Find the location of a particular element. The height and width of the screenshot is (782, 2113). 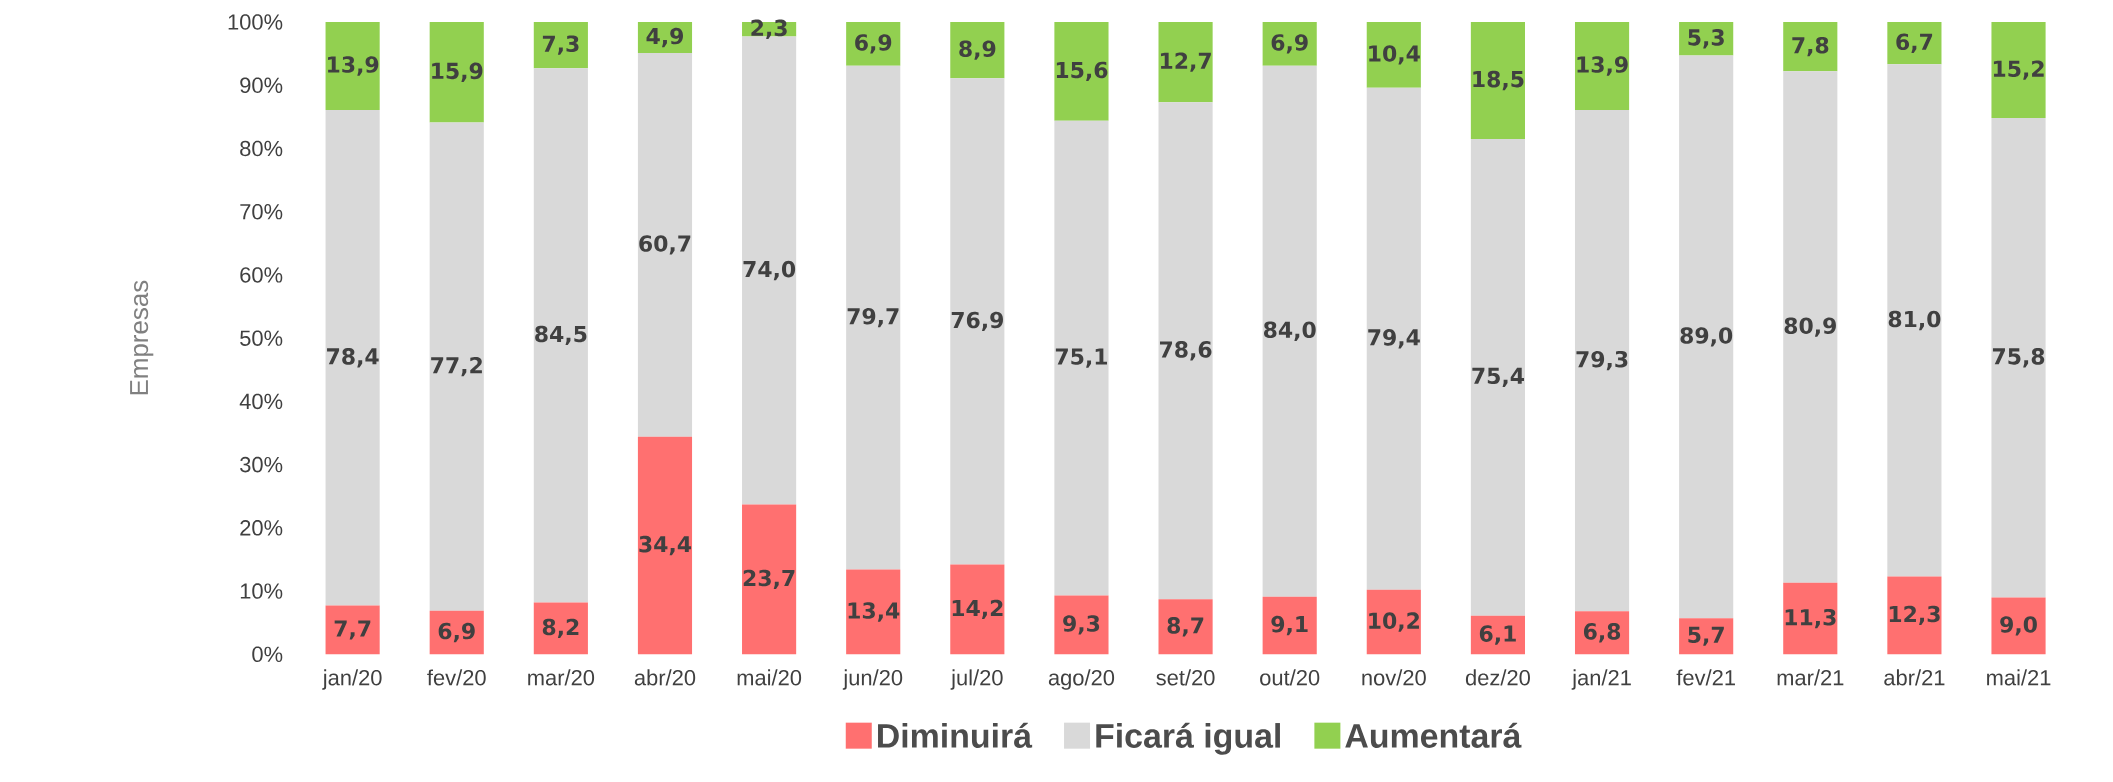

data-label: 13,9 is located at coordinates (1602, 66).